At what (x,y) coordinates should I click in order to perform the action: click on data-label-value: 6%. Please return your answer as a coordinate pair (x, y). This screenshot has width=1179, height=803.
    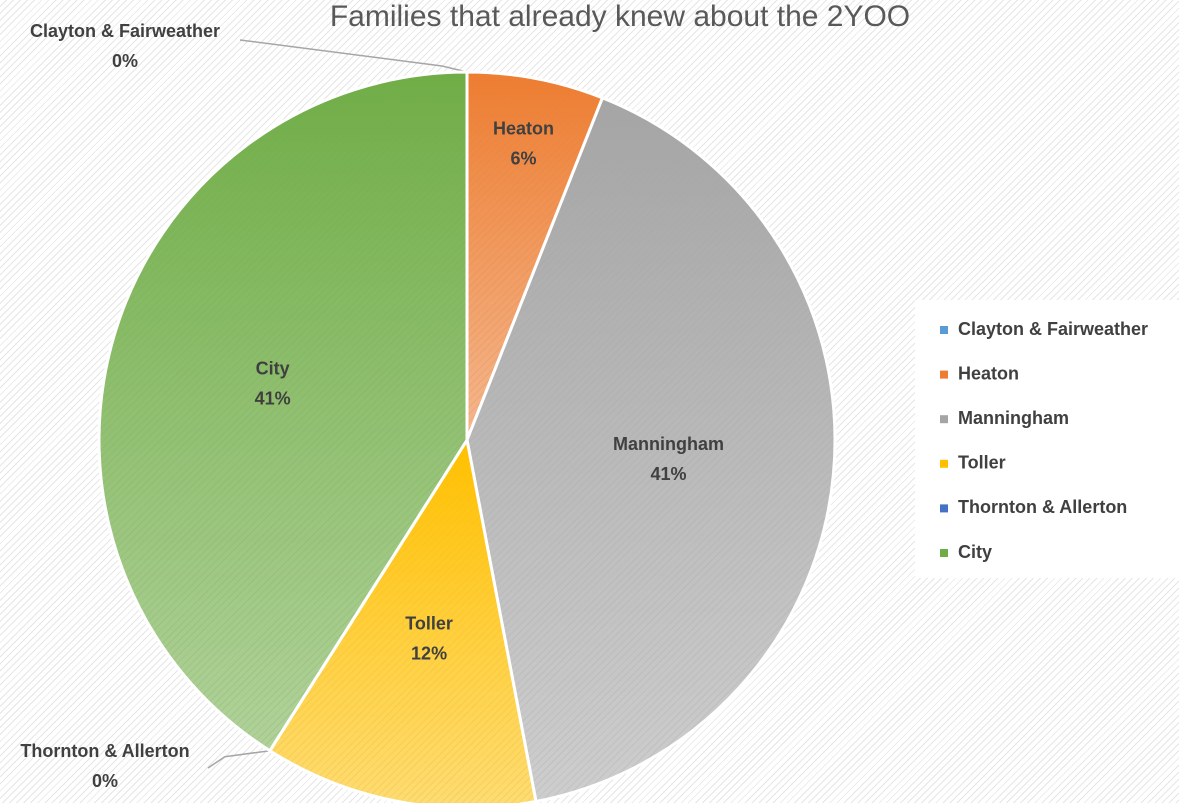
    Looking at the image, I should click on (524, 158).